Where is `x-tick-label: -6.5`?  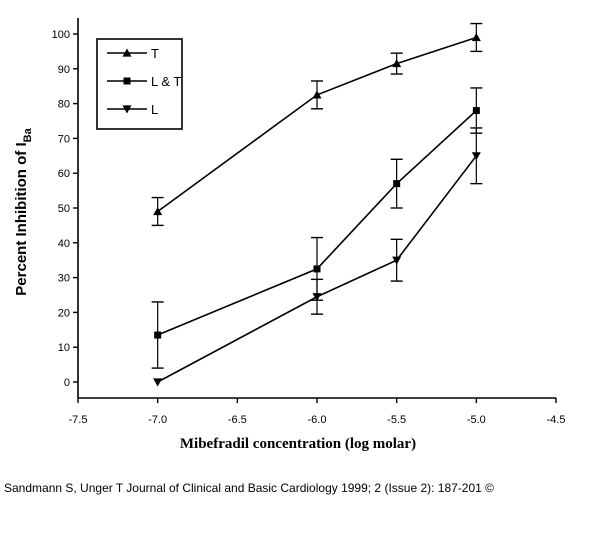 x-tick-label: -6.5 is located at coordinates (237, 420).